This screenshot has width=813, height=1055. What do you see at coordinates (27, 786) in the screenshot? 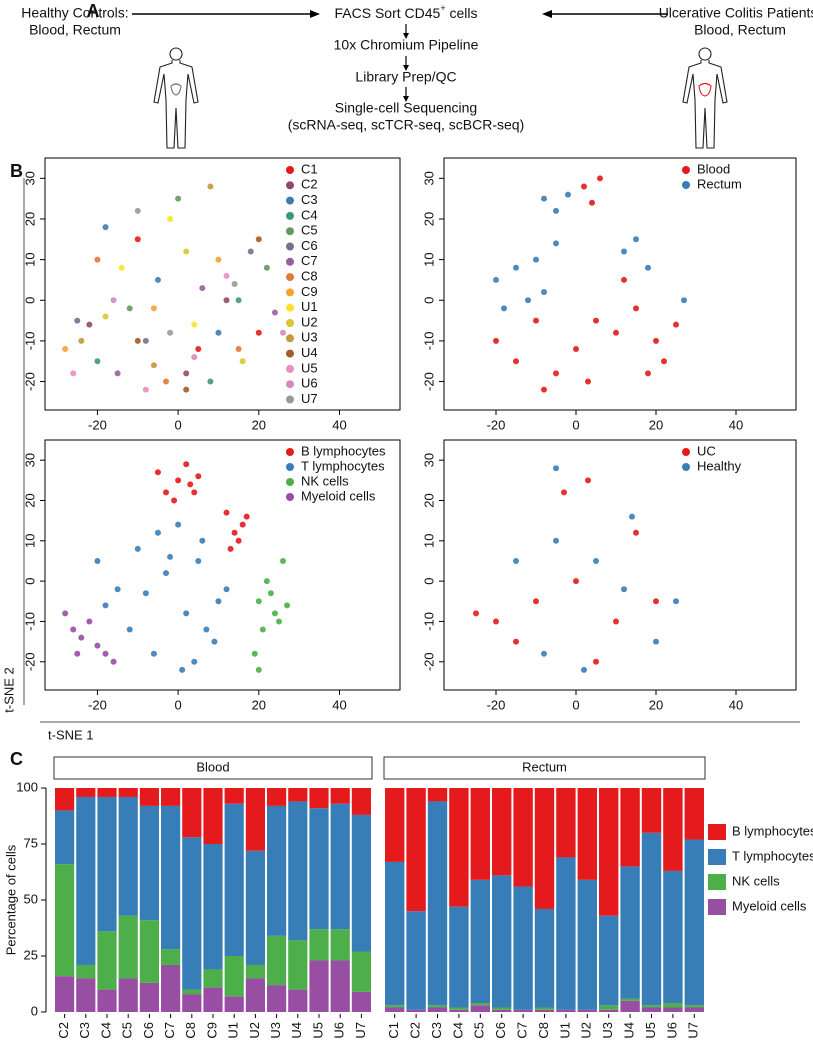
I see `y-tick-label: 100` at bounding box center [27, 786].